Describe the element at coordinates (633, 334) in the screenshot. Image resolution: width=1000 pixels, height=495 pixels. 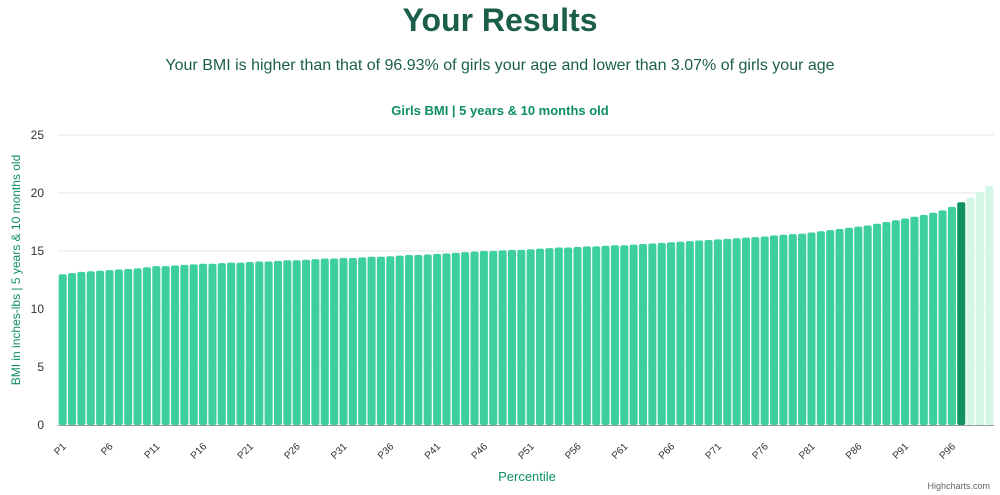
I see `bar-p62` at that location.